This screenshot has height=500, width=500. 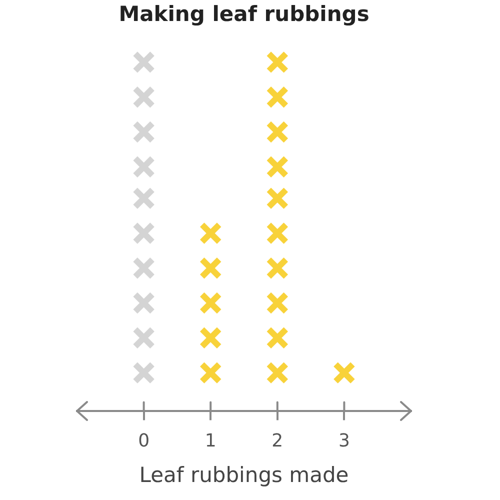 What do you see at coordinates (244, 474) in the screenshot?
I see `x-axis-title: Leaf rubbings made` at bounding box center [244, 474].